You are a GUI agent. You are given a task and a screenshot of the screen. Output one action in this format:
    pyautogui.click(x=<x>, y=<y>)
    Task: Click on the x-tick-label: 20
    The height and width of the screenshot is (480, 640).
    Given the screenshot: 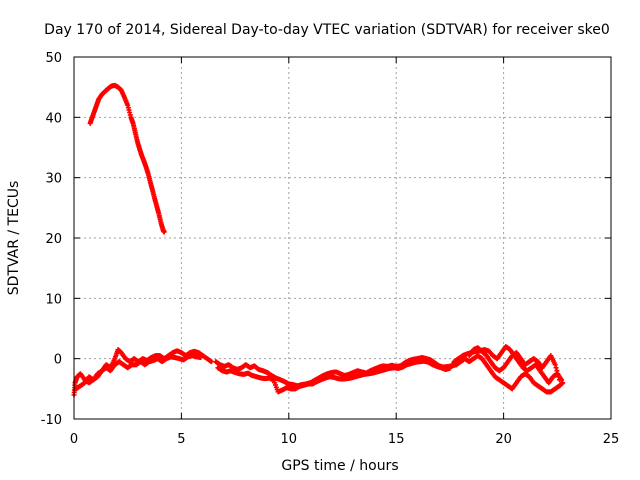 What is the action you would take?
    pyautogui.click(x=503, y=439)
    